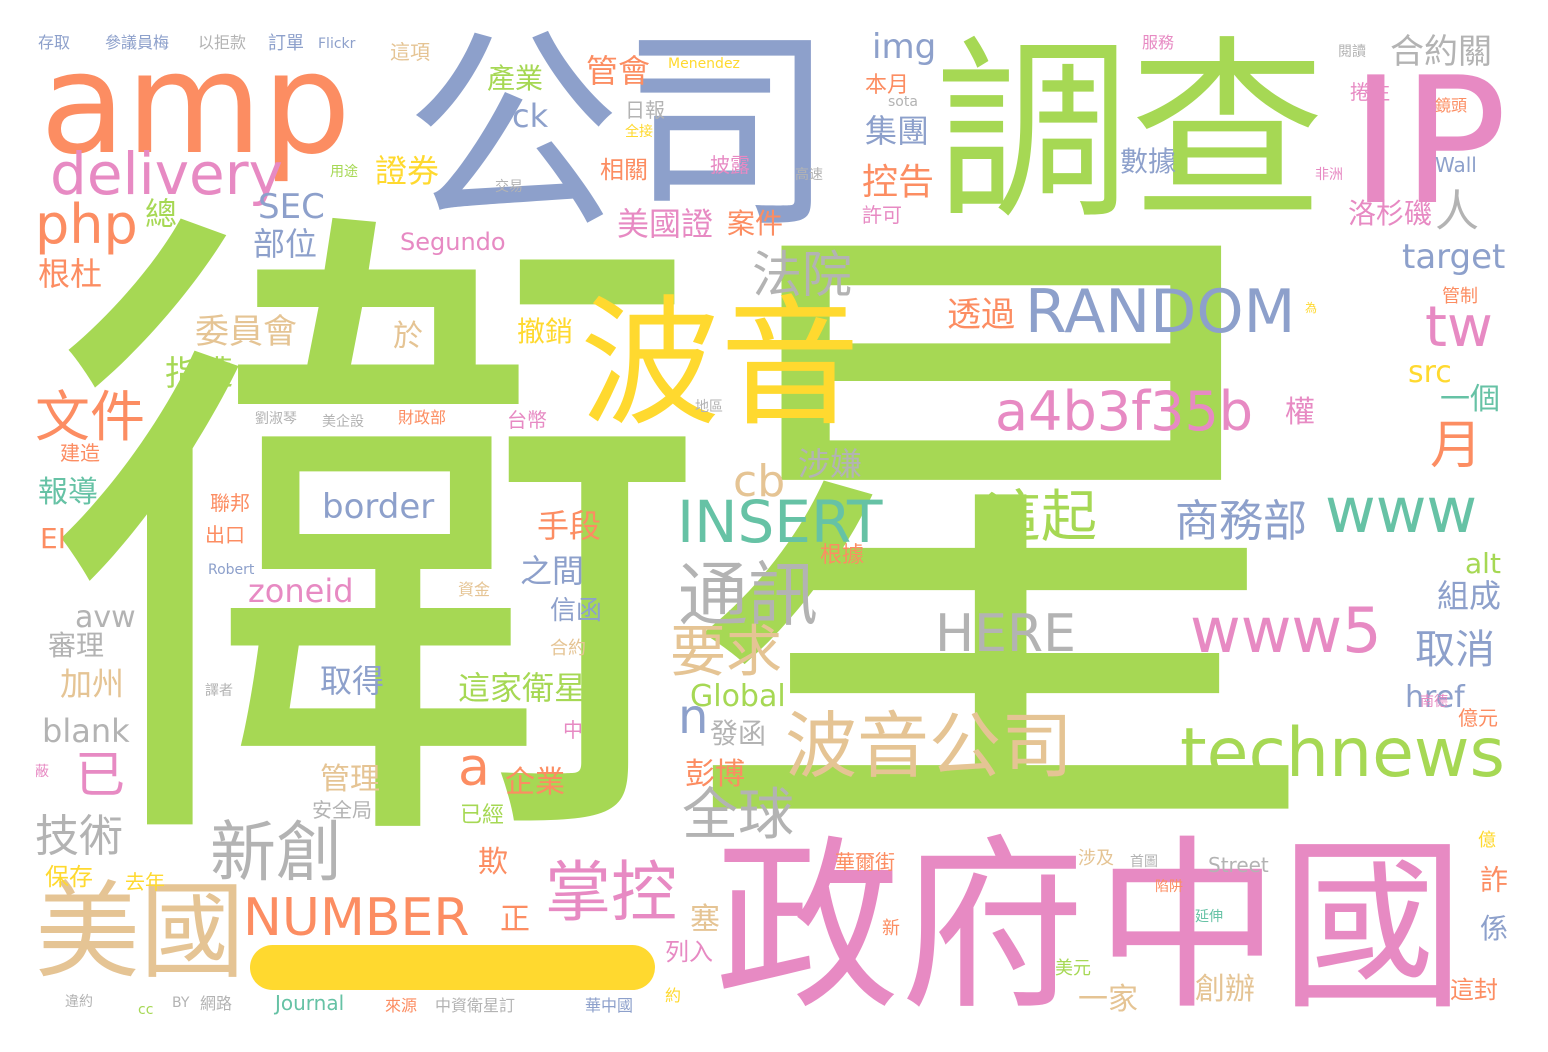  Describe the element at coordinates (493, 862) in the screenshot. I see `word: 欺` at that location.